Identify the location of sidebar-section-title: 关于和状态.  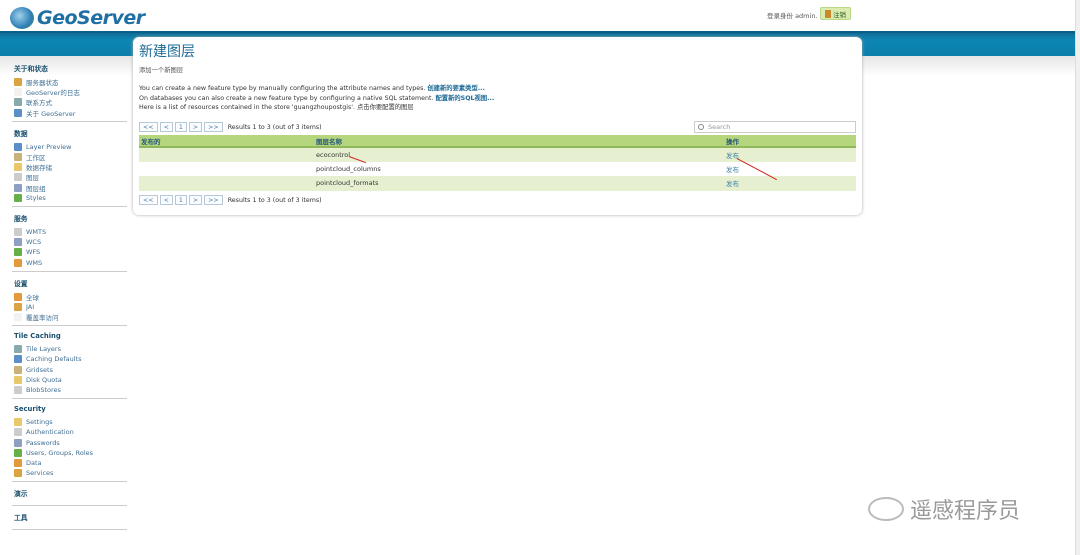
(31, 69).